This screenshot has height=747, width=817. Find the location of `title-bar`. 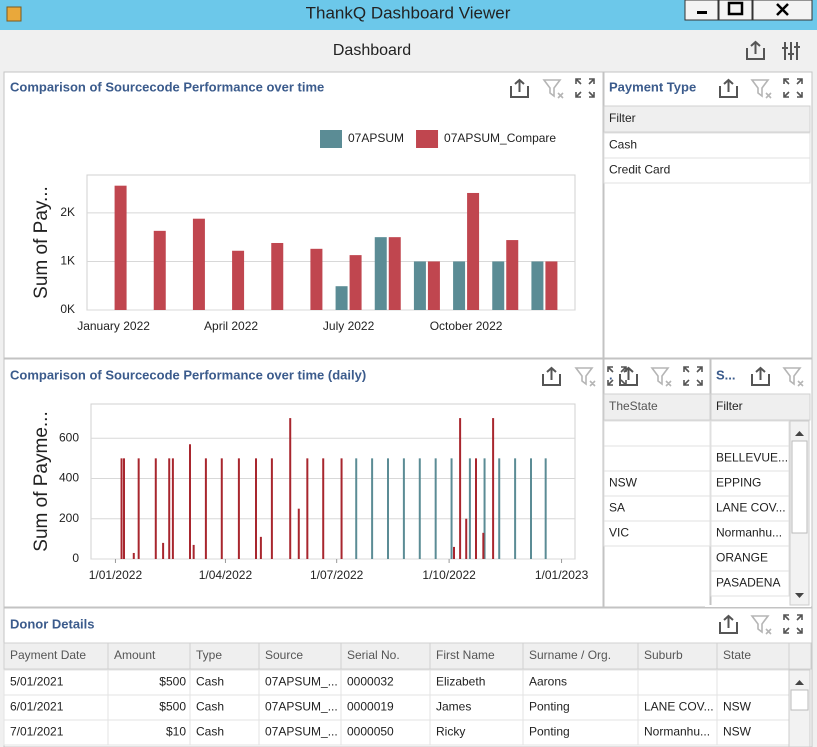

title-bar is located at coordinates (408, 15).